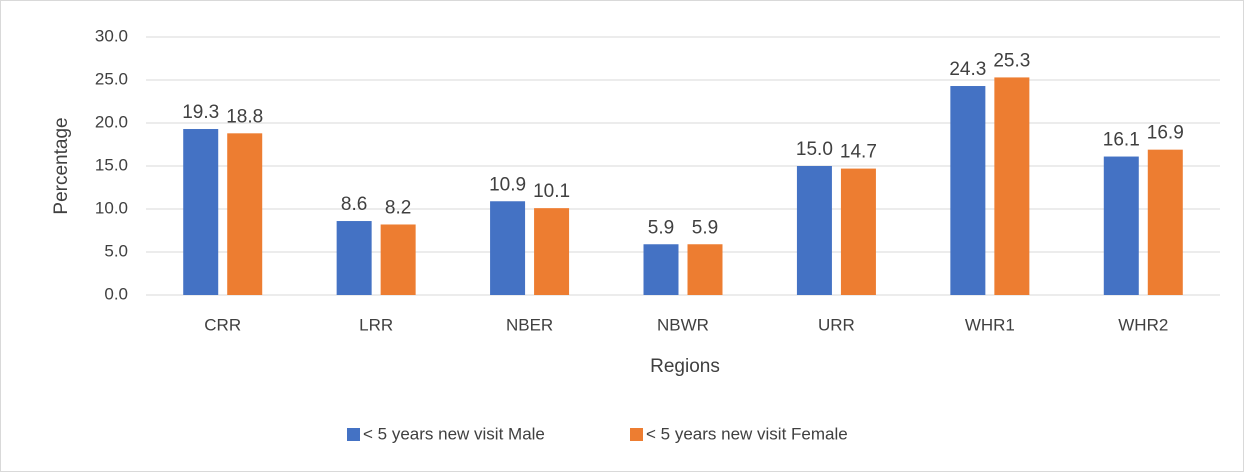 Image resolution: width=1244 pixels, height=472 pixels. What do you see at coordinates (398, 207) in the screenshot?
I see `data-label: 8.2` at bounding box center [398, 207].